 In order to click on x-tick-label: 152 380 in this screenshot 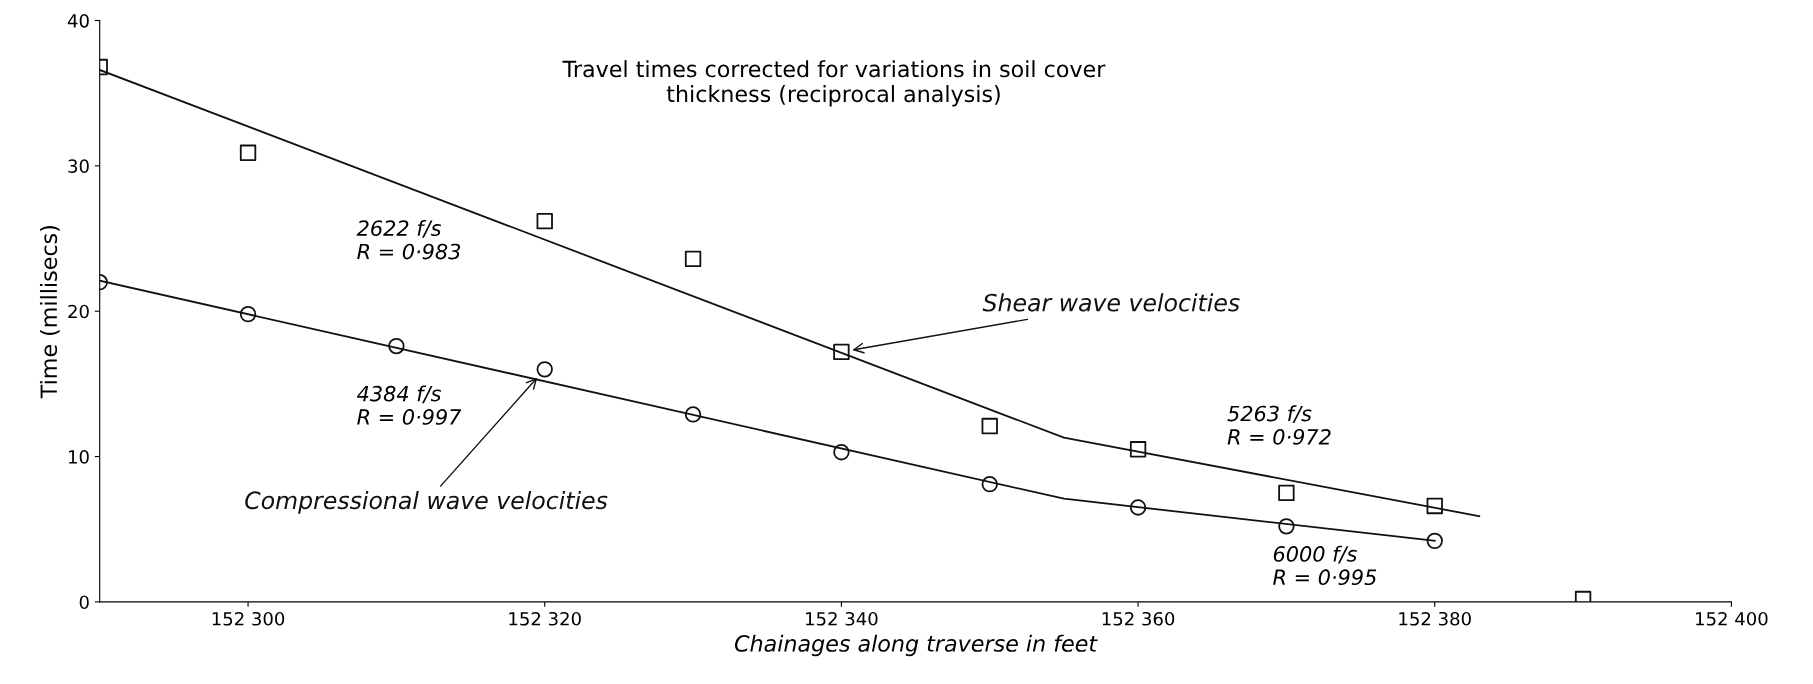, I will do `click(1435, 618)`.